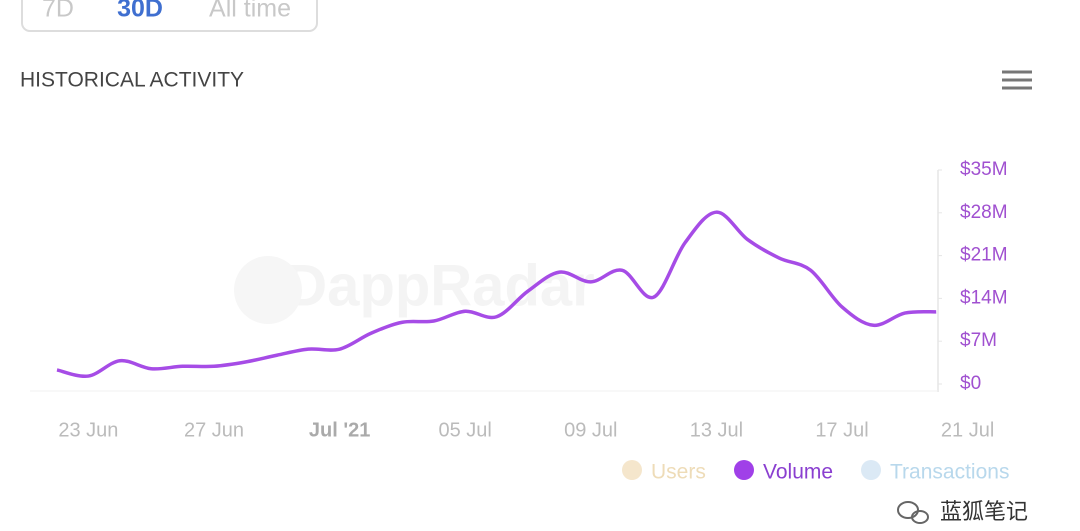 The image size is (1080, 531). Describe the element at coordinates (268, 290) in the screenshot. I see `watermark-logo` at that location.